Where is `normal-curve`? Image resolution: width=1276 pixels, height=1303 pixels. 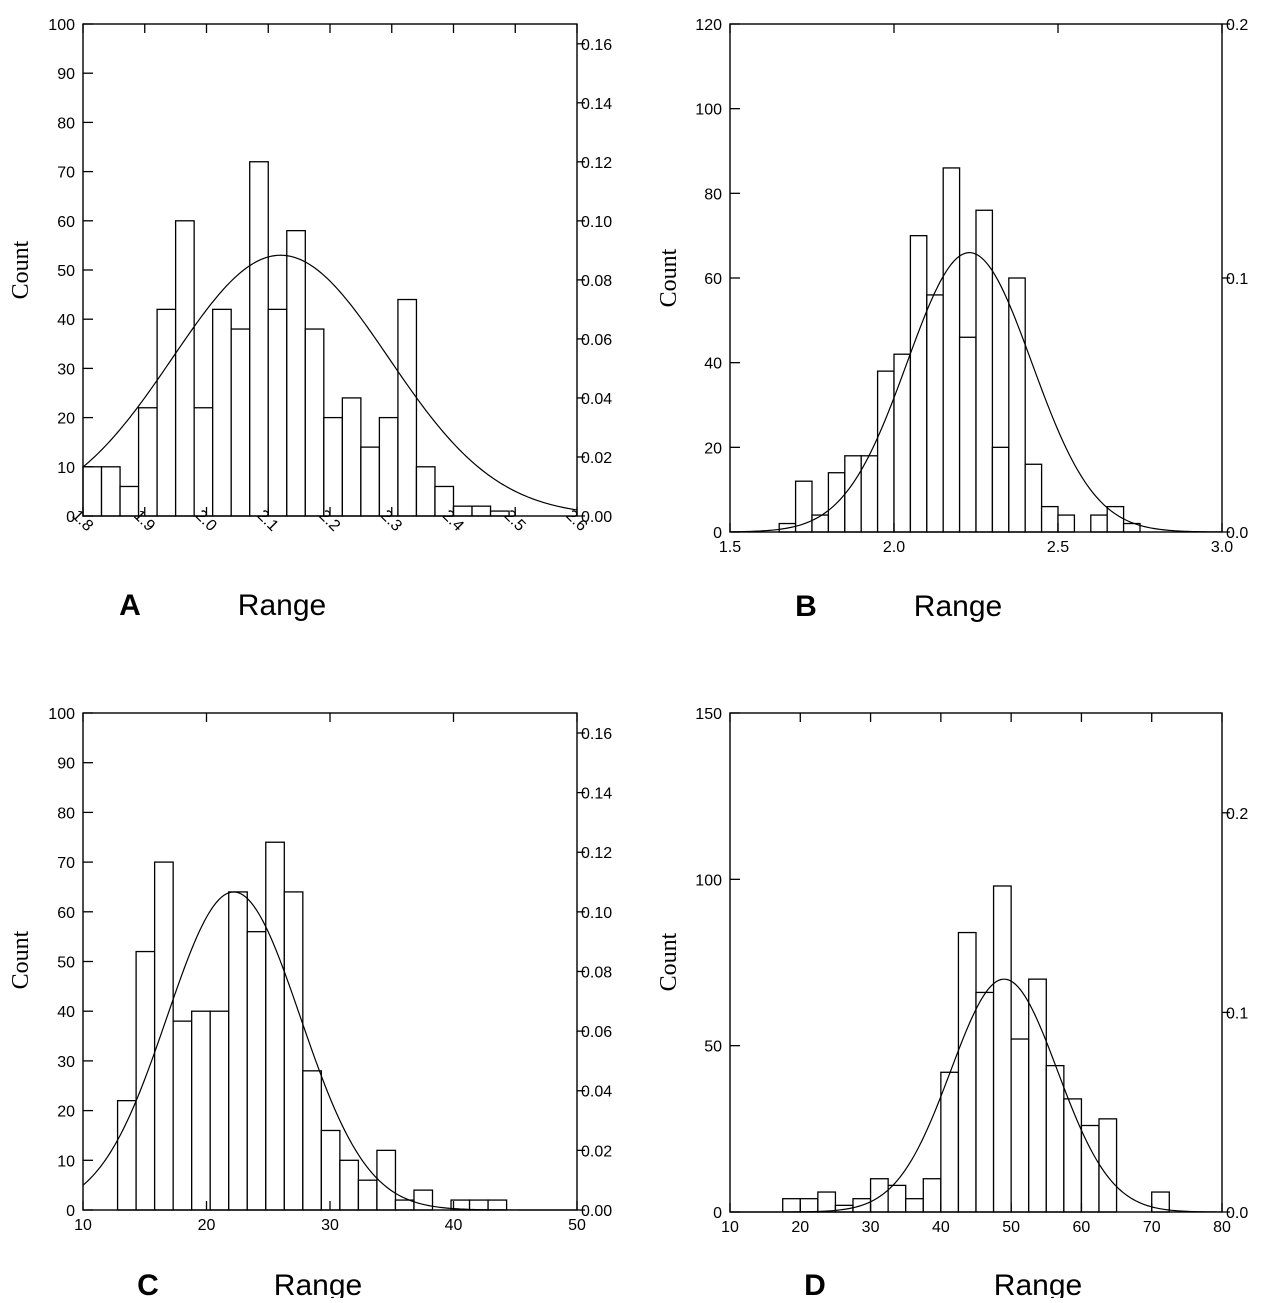
normal-curve is located at coordinates (330, 382).